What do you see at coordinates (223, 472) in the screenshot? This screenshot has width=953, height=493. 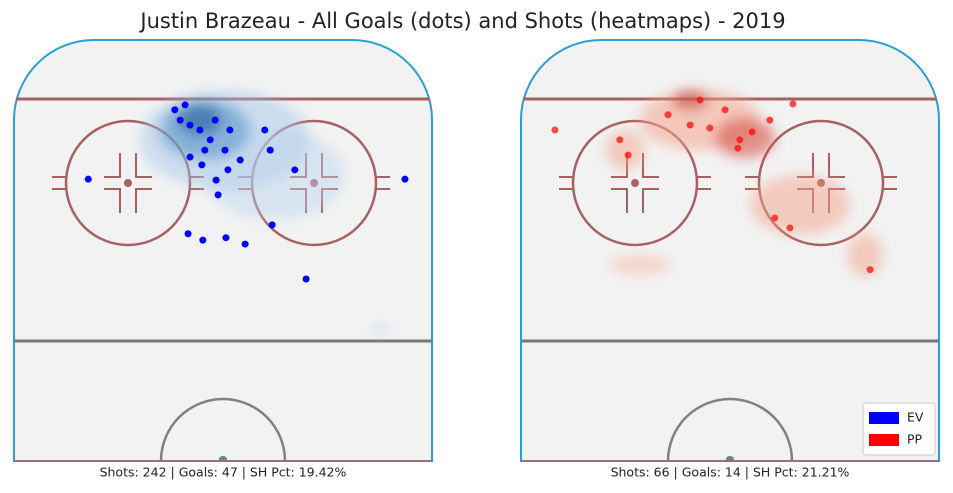 I see `caption: Shots: 242 | Goals: 47 | SH Pct: 19.42%` at bounding box center [223, 472].